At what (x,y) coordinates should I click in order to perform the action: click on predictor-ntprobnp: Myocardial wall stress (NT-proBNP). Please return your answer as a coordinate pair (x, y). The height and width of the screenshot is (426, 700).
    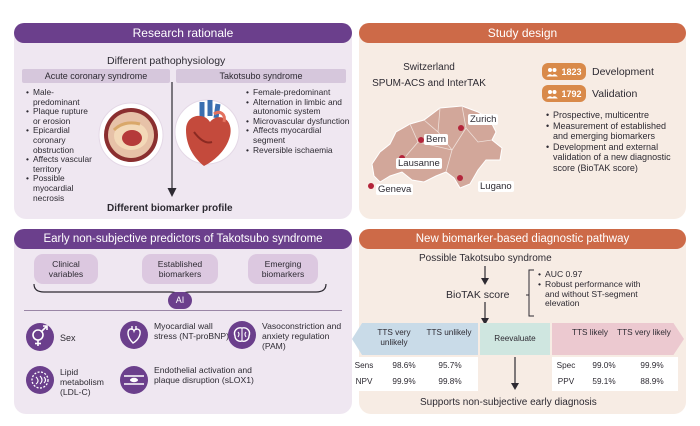
    Looking at the image, I should click on (191, 331).